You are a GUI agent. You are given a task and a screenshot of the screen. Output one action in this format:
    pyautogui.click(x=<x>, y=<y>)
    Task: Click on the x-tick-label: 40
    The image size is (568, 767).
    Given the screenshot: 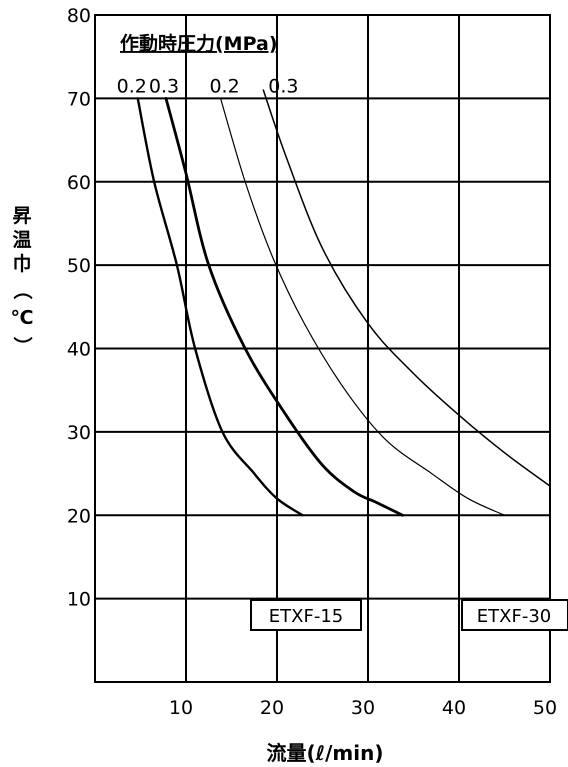 What is the action you would take?
    pyautogui.click(x=454, y=708)
    